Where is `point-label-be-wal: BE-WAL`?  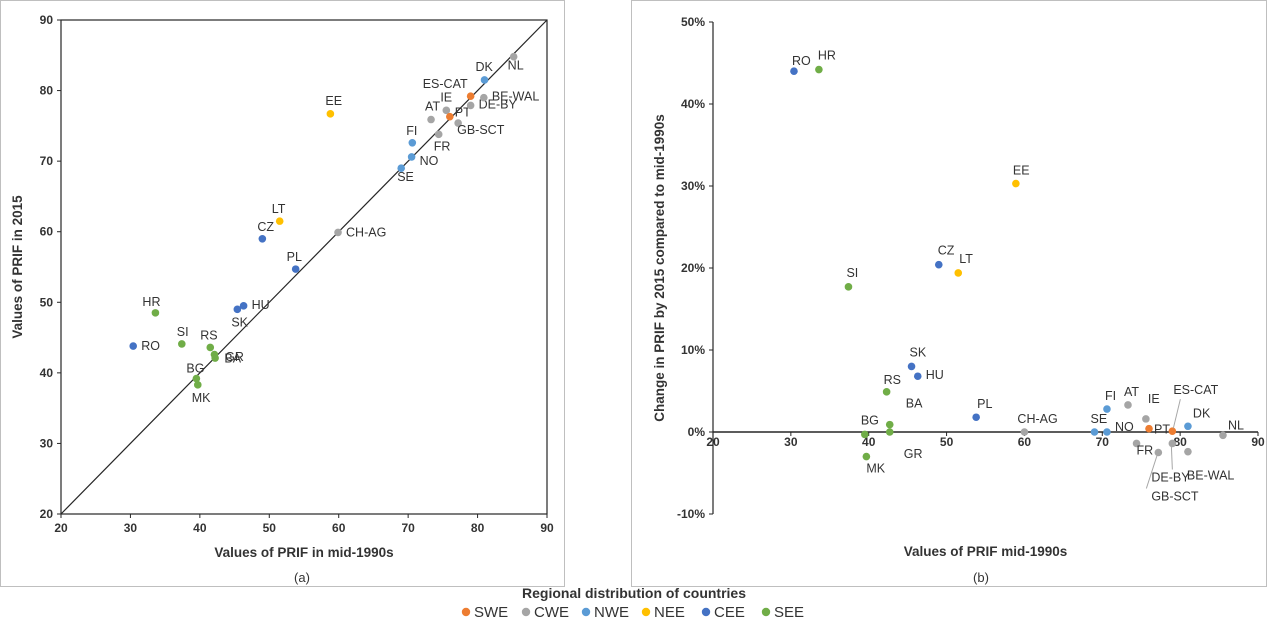
point-label-be-wal: BE-WAL is located at coordinates (516, 97).